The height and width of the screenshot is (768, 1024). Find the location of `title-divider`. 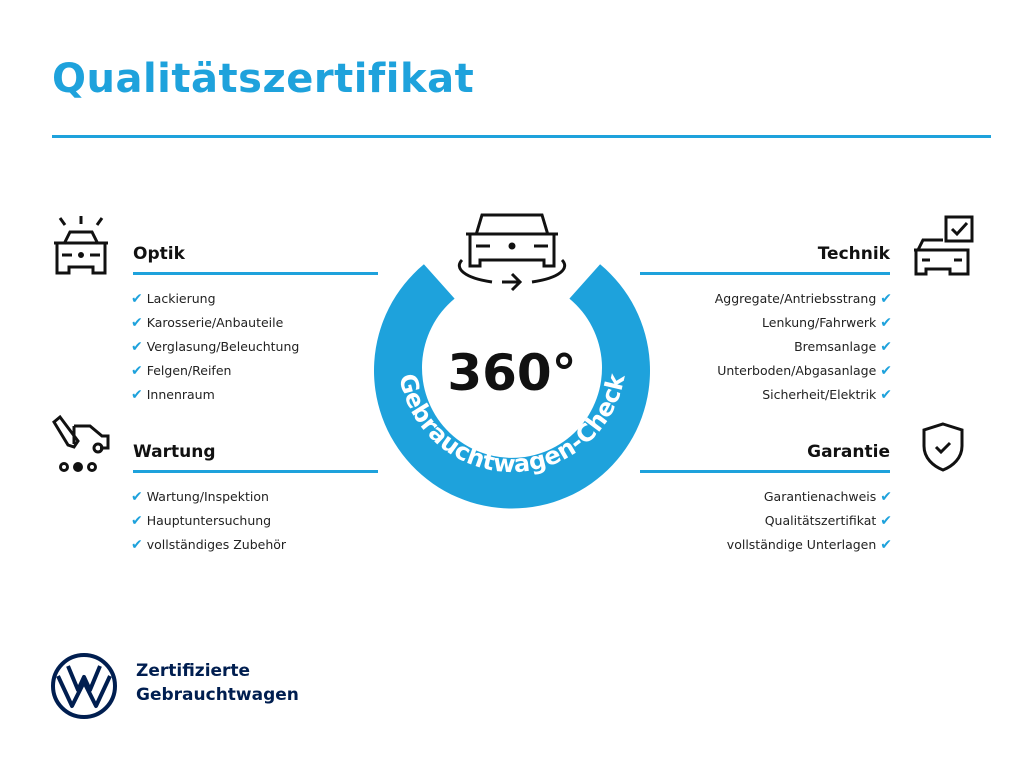

title-divider is located at coordinates (521, 136).